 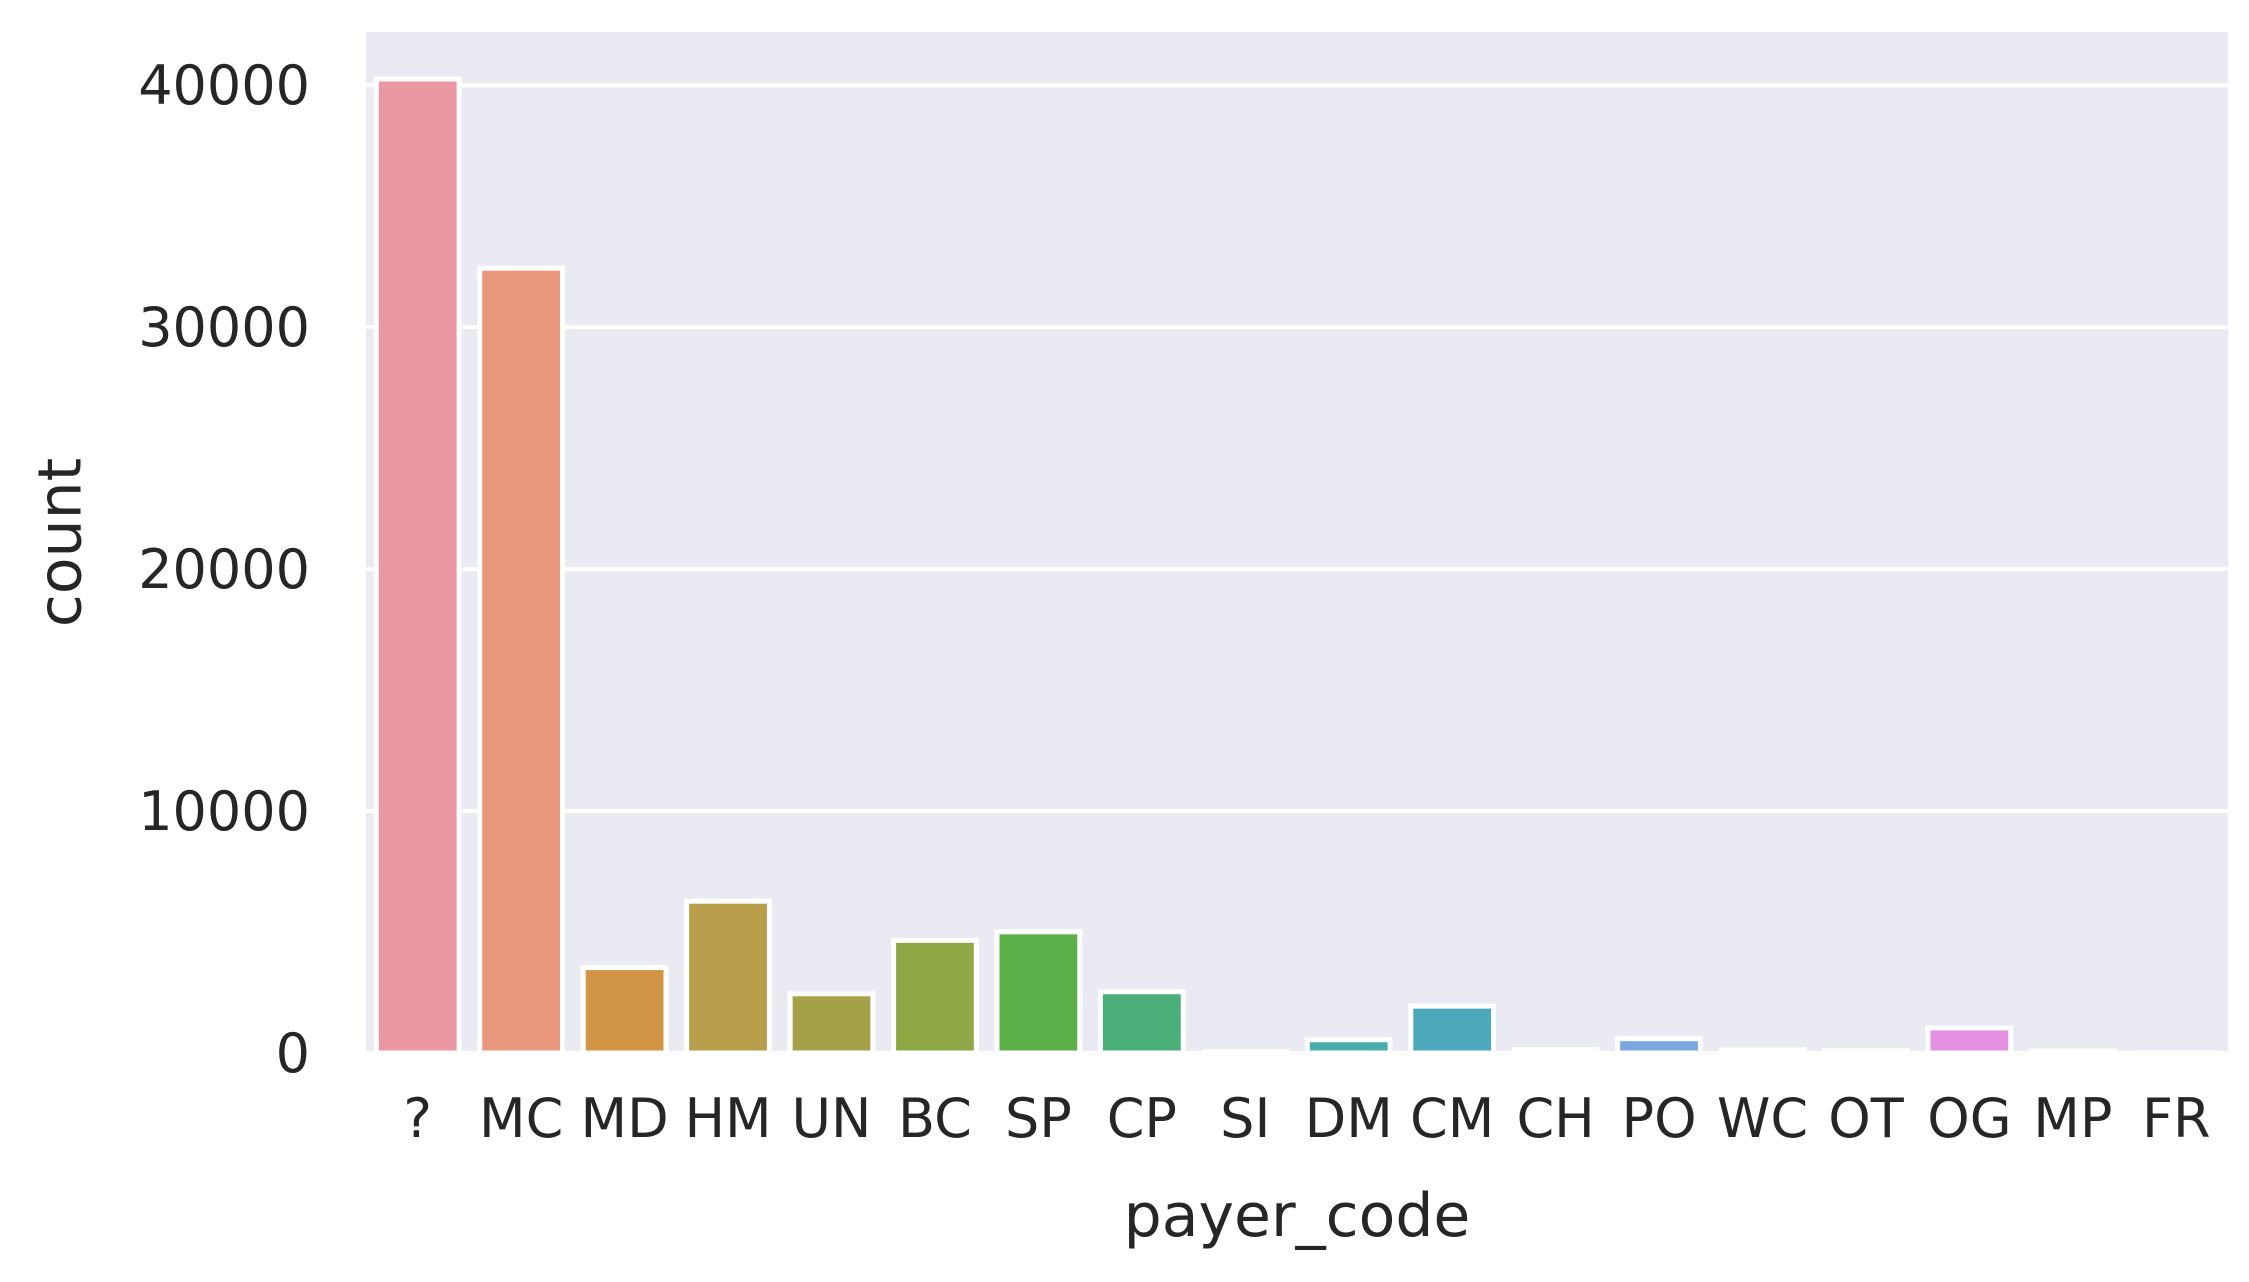 I want to click on y-tick-labels: 0 10000 20000 30000 40000, so click(x=224, y=569).